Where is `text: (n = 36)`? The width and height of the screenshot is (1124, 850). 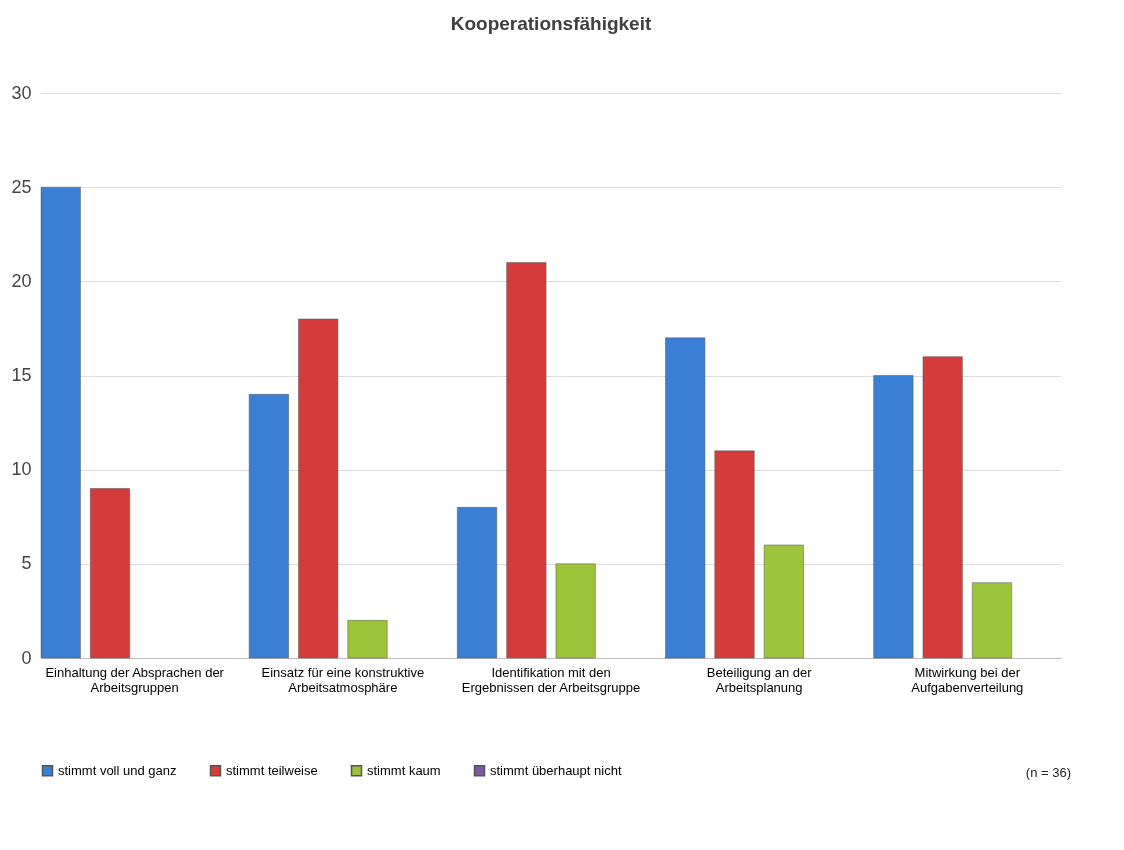
text: (n = 36) is located at coordinates (1048, 772).